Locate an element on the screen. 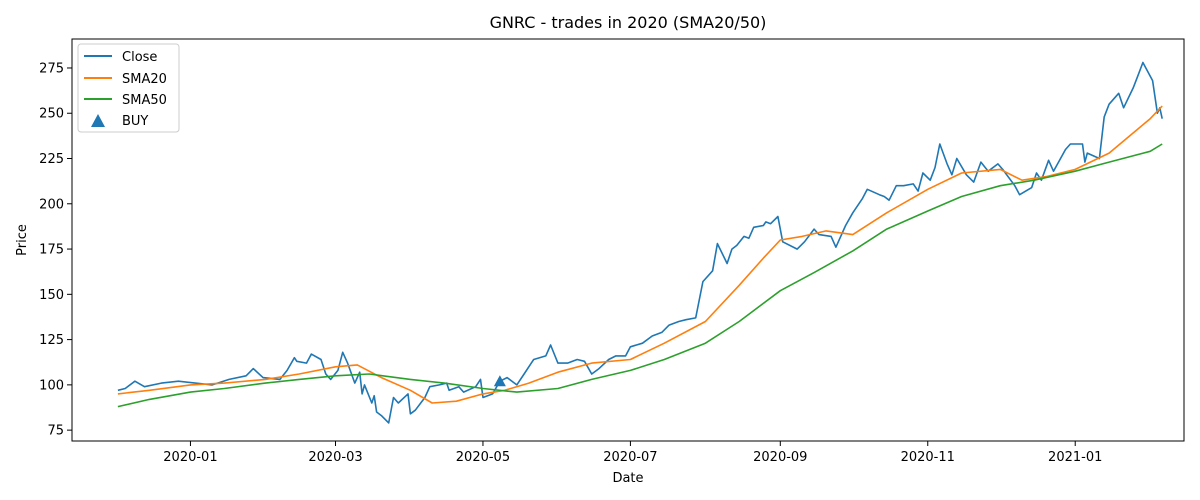 The width and height of the screenshot is (1200, 500). y-tick-label: 275 is located at coordinates (51, 68).